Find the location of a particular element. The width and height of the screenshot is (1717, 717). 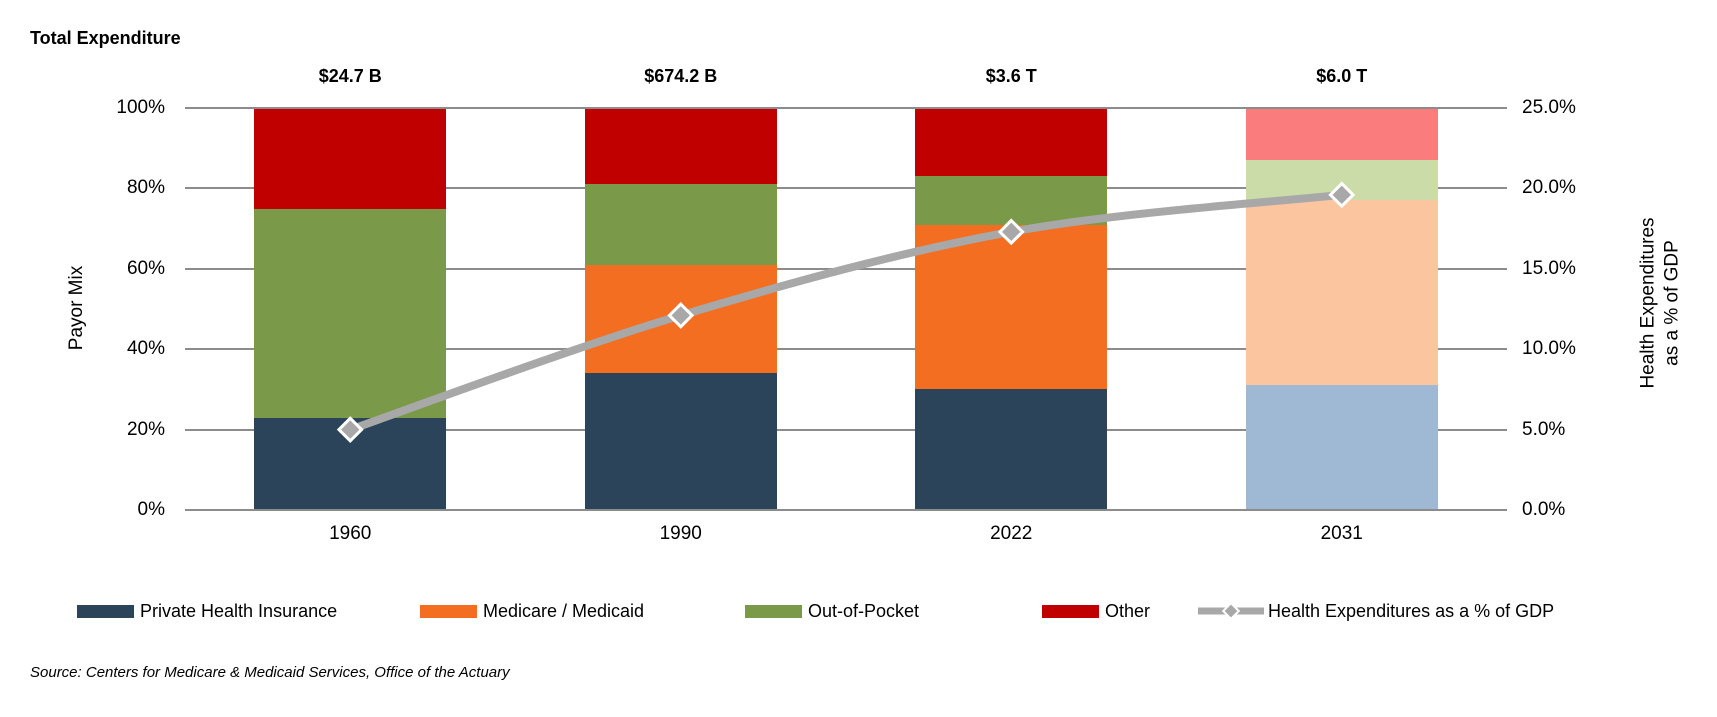

x-axis-label: 1990 is located at coordinates (680, 533).